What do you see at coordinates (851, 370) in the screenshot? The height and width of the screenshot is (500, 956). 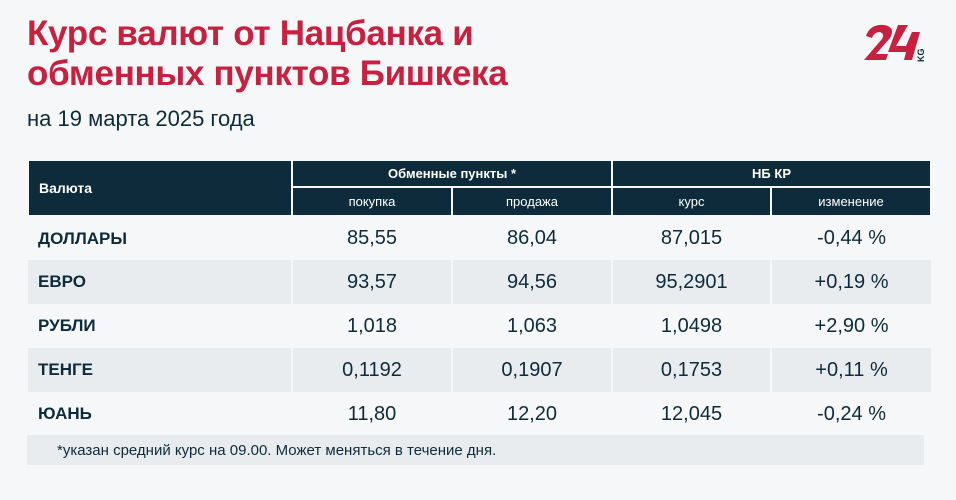 I see `change-value: +0,11 %` at bounding box center [851, 370].